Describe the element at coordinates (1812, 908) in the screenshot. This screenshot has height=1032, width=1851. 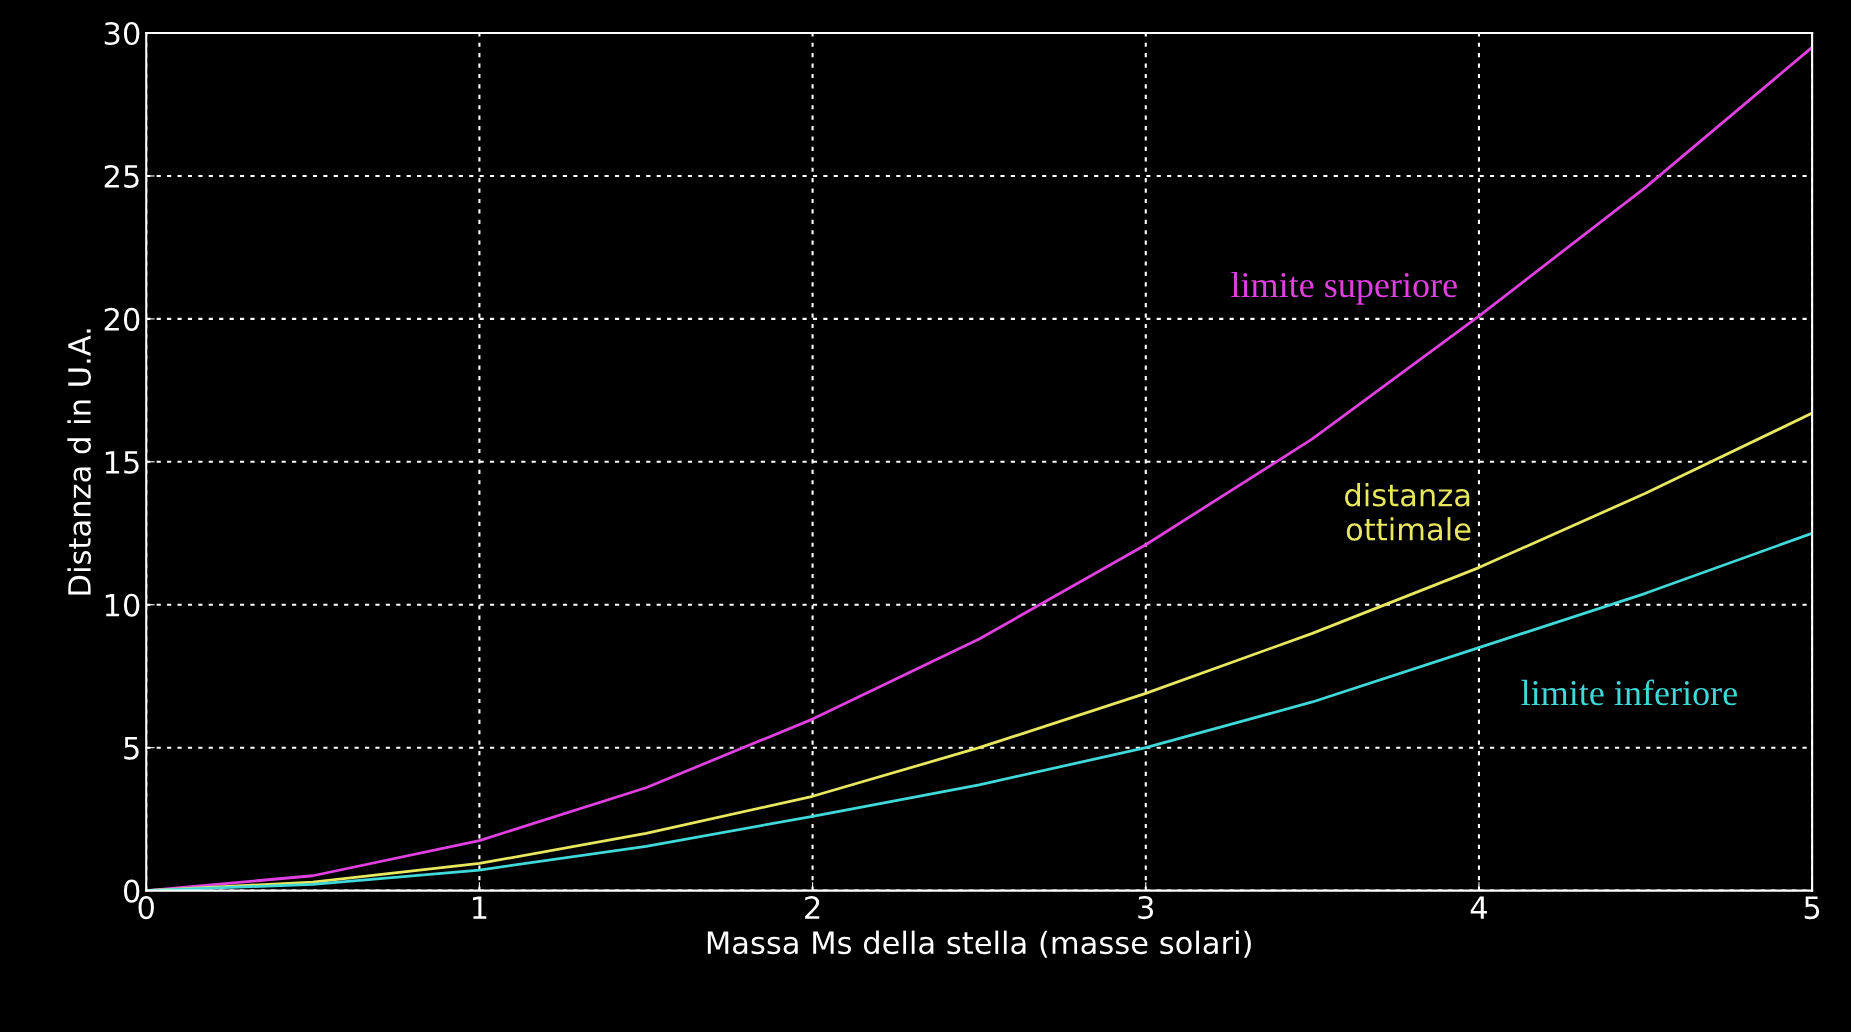
I see `x-tick-label: 5` at that location.